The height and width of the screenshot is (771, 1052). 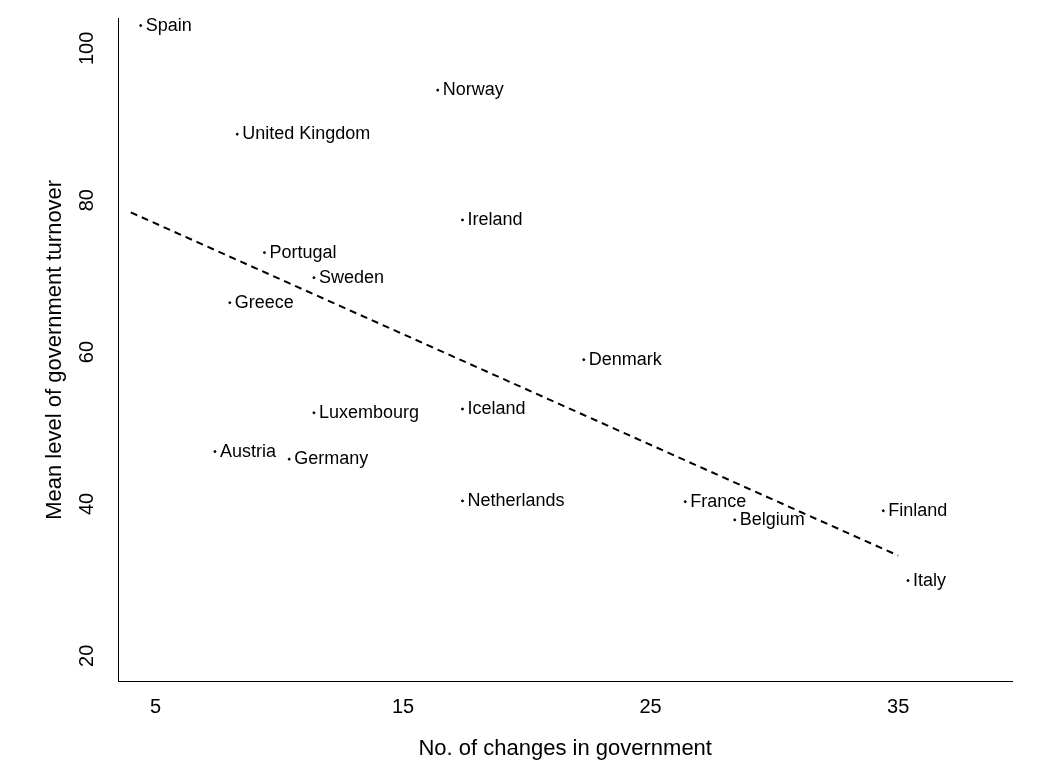 I want to click on x-tick-label: 35, so click(x=898, y=706).